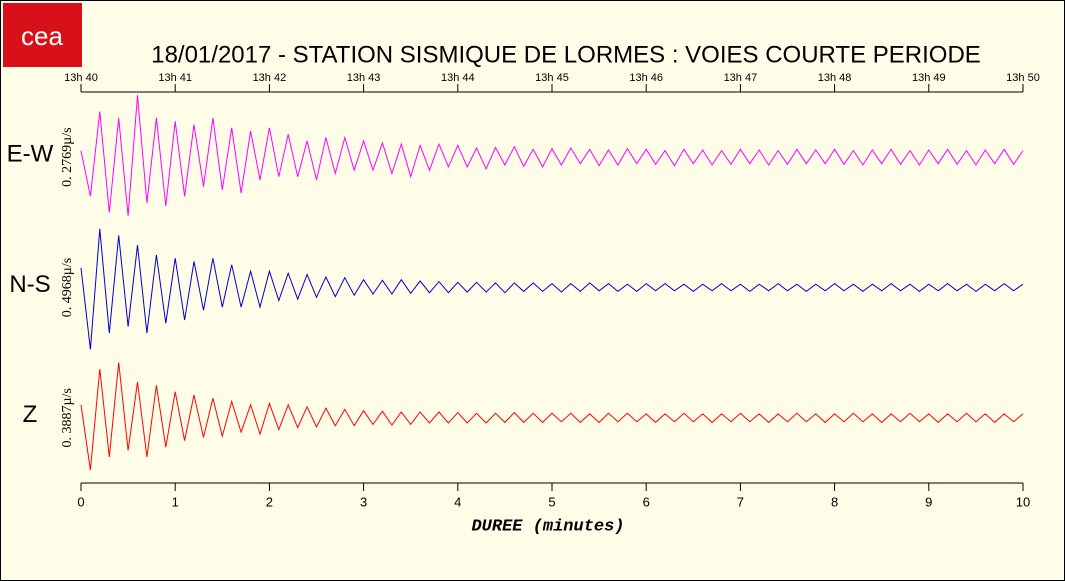 Image resolution: width=1065 pixels, height=581 pixels. What do you see at coordinates (928, 501) in the screenshot?
I see `x-tick-label: 9` at bounding box center [928, 501].